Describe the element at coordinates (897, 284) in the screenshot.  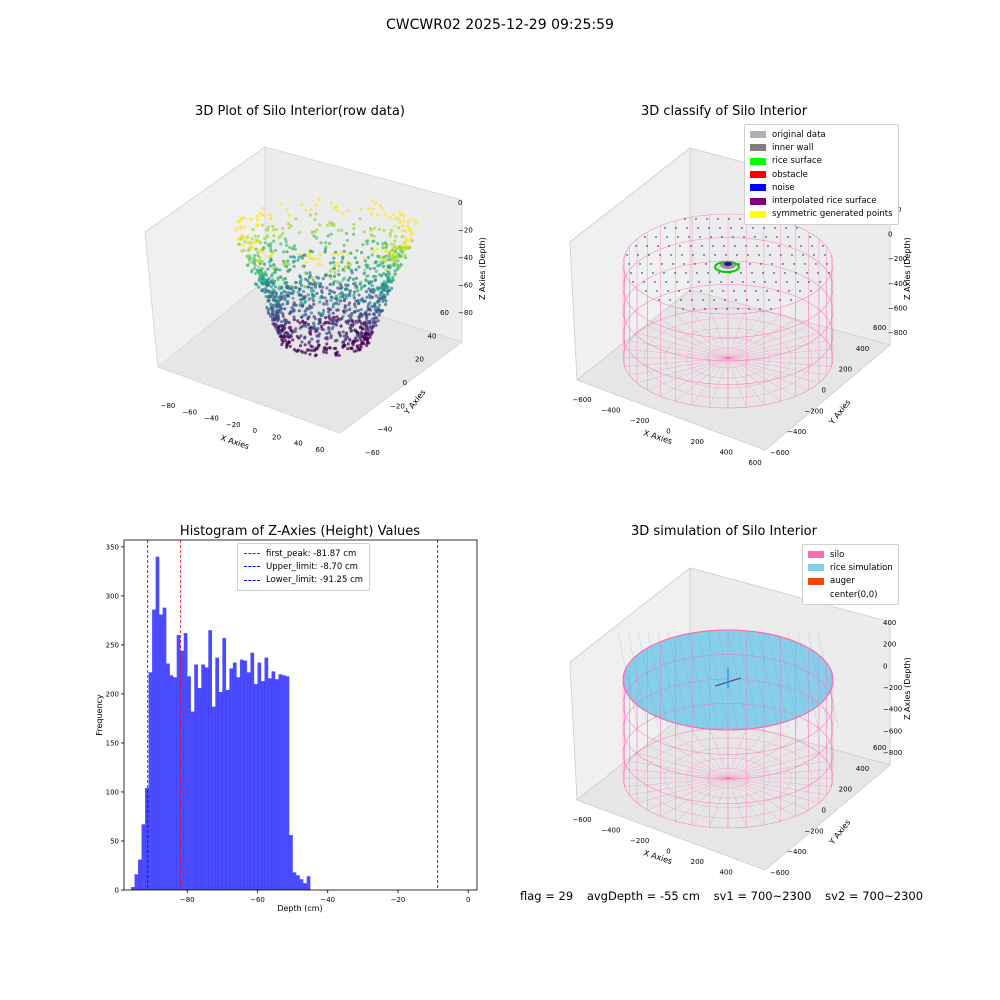
I see `classify-z-tick: −400` at that location.